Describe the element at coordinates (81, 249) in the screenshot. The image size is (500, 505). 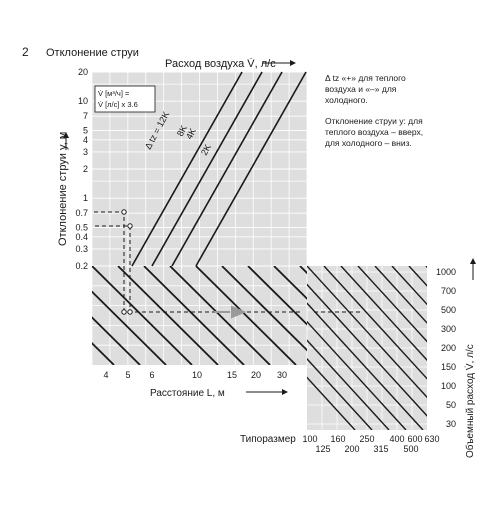
I see `deflection-tick-label: 0.3` at that location.